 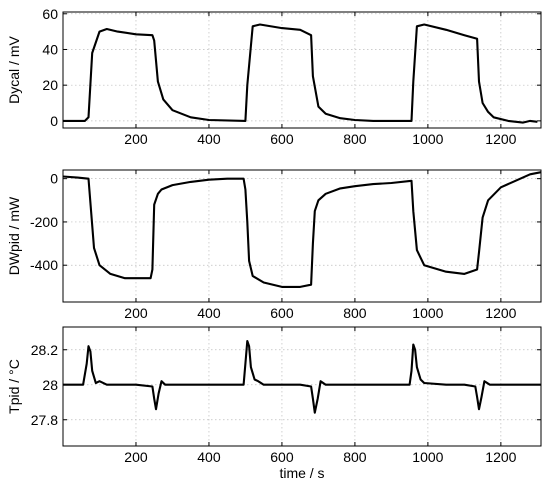 I want to click on y-tick-label: 20, so click(x=50, y=85).